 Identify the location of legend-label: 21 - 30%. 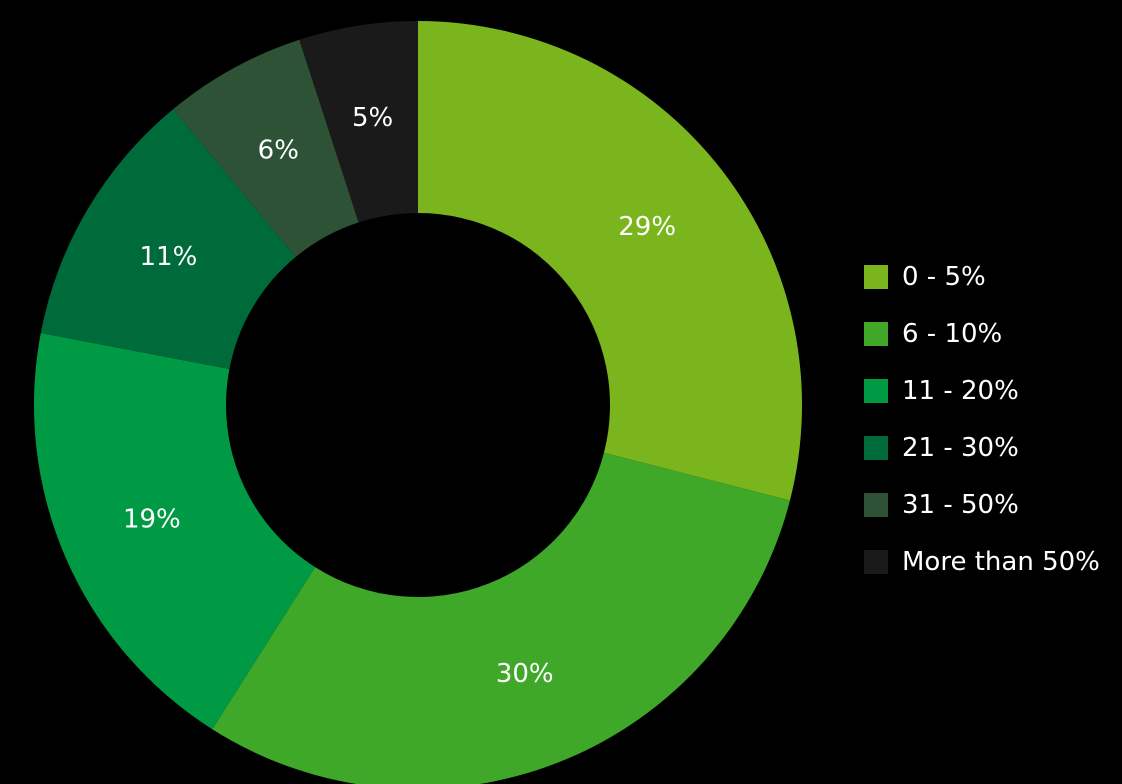
(960, 447).